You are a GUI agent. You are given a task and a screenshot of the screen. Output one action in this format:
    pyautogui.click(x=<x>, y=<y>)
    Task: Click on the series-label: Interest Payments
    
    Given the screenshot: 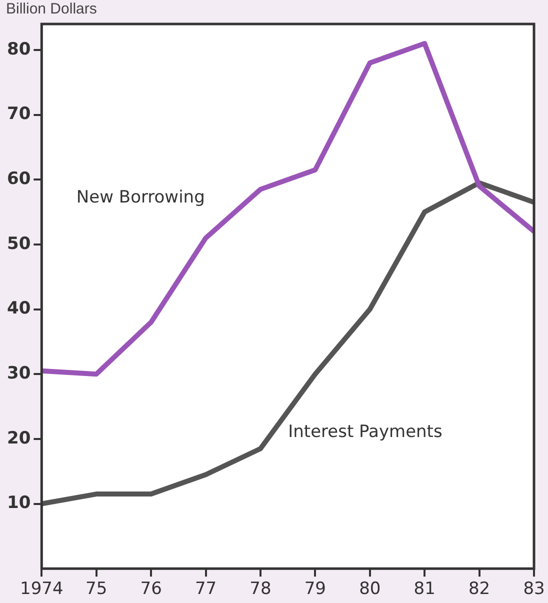 What is the action you would take?
    pyautogui.click(x=365, y=432)
    